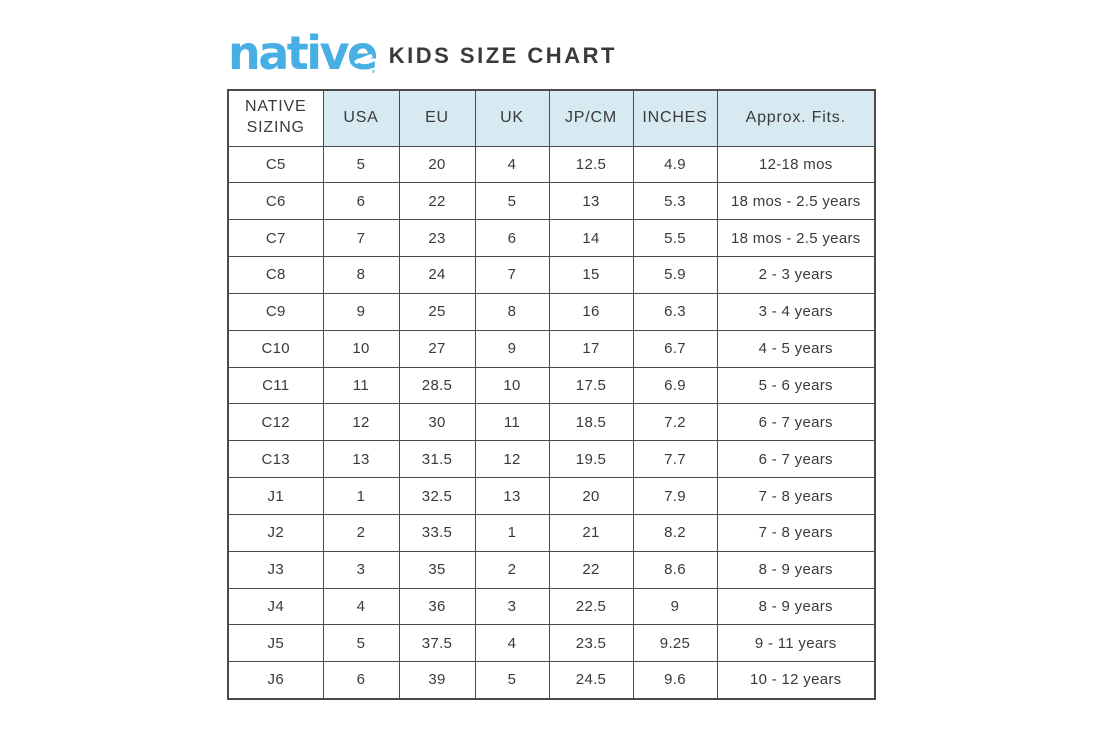  Describe the element at coordinates (675, 238) in the screenshot. I see `table-cell: 5.5` at that location.